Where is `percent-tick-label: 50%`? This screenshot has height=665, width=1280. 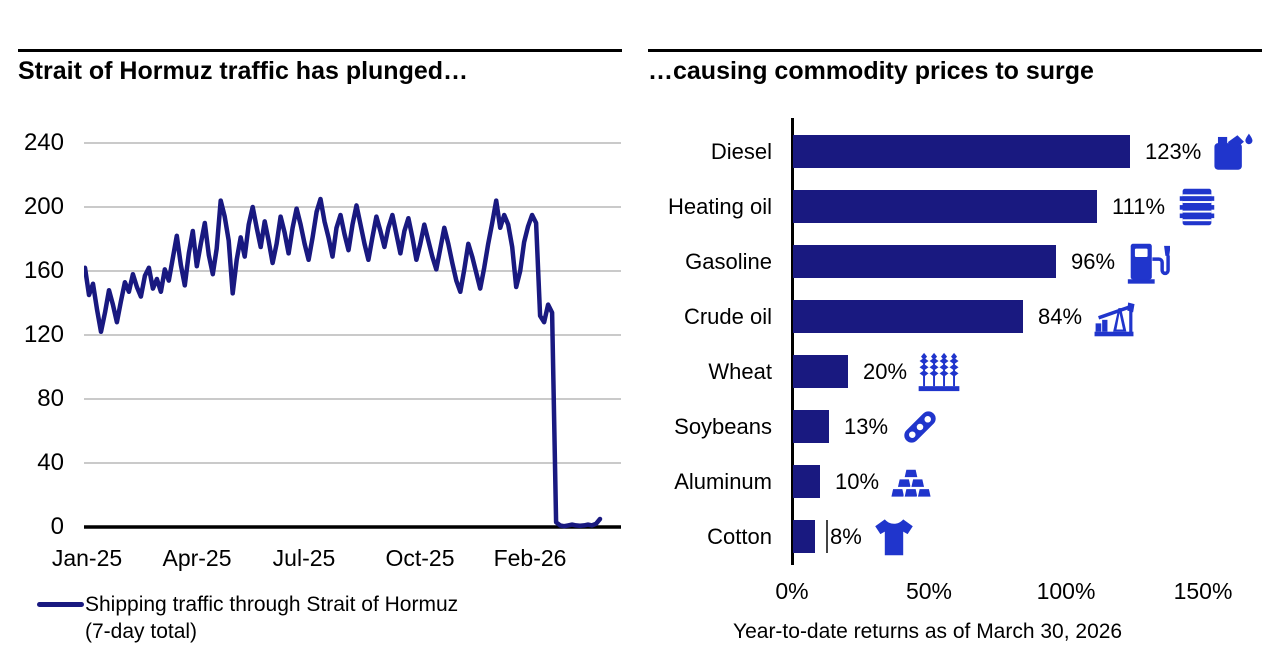
percent-tick-label: 50% is located at coordinates (929, 591).